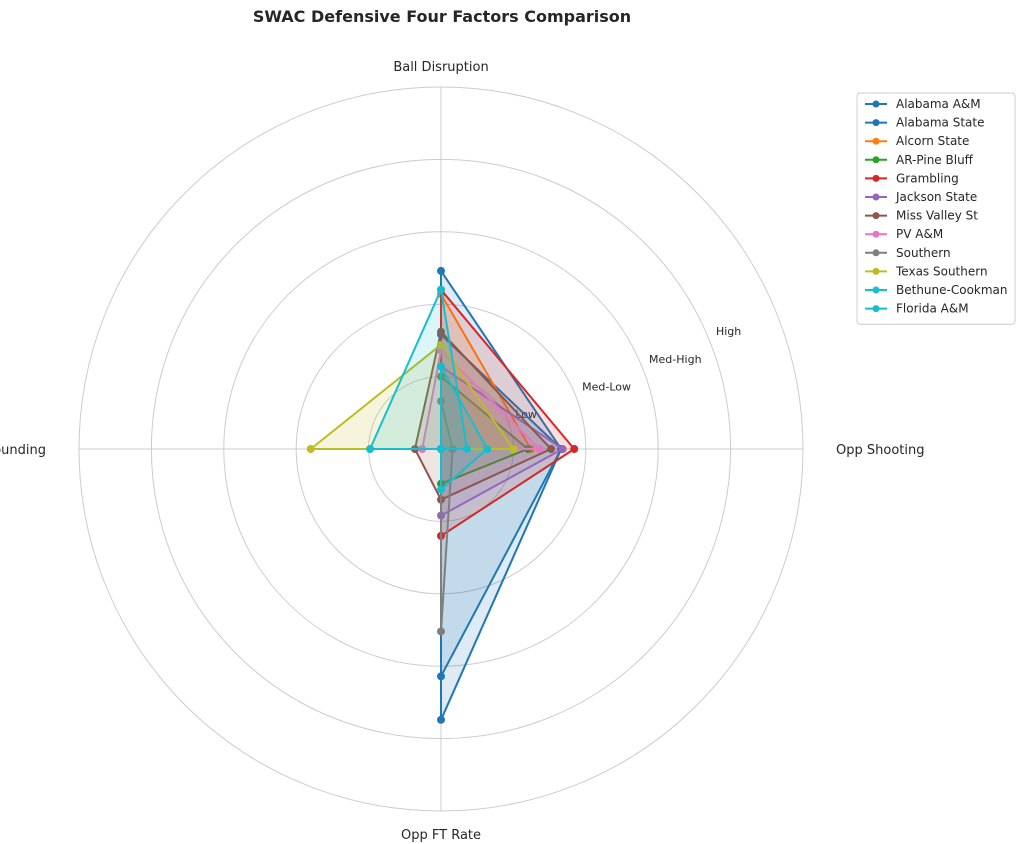 The width and height of the screenshot is (1024, 844). I want to click on legend-item: Bethune-Cookman, so click(936, 290).